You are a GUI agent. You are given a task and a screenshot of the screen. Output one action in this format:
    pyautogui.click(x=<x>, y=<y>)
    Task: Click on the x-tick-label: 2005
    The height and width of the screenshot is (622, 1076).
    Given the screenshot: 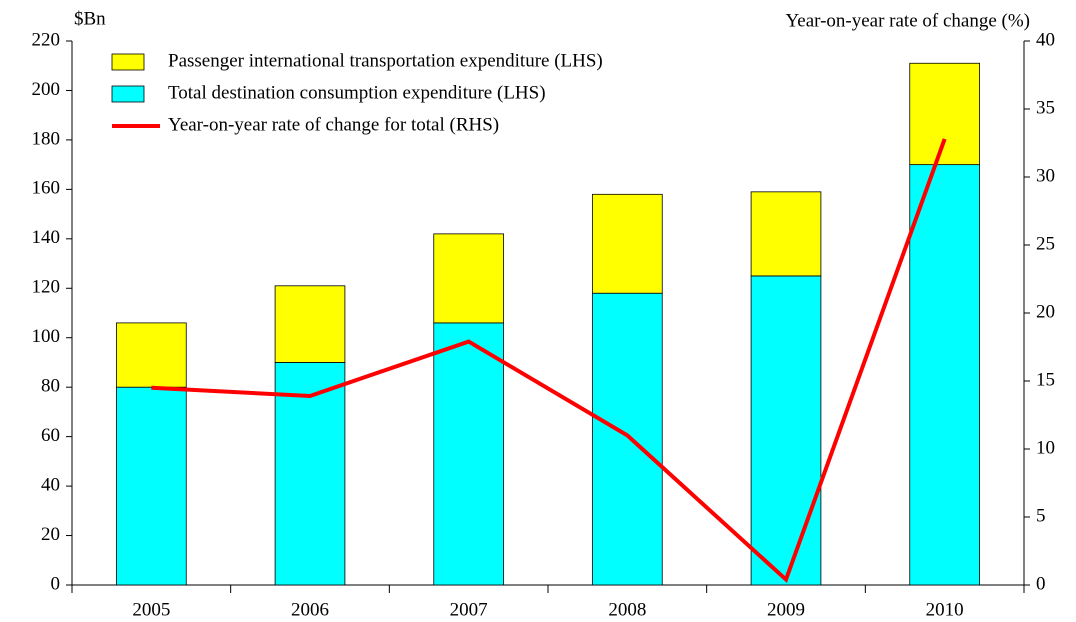 What is the action you would take?
    pyautogui.click(x=151, y=609)
    